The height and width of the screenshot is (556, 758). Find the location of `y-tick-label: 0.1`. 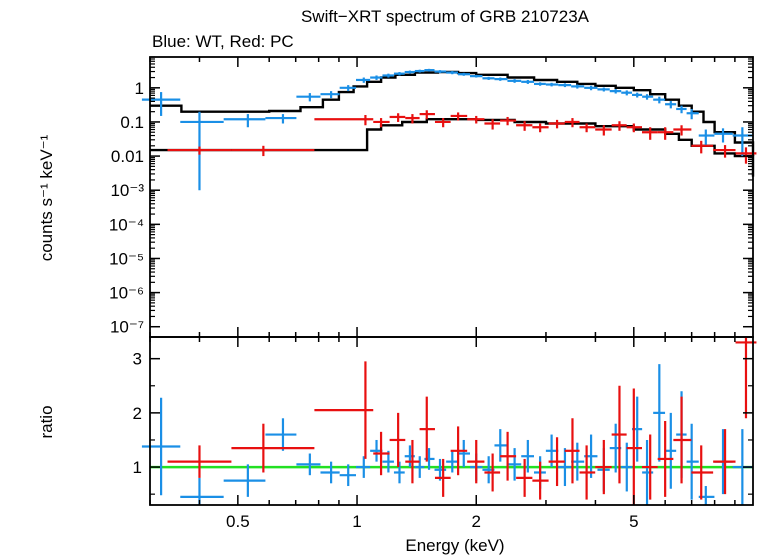

y-tick-label: 0.1 is located at coordinates (132, 122).